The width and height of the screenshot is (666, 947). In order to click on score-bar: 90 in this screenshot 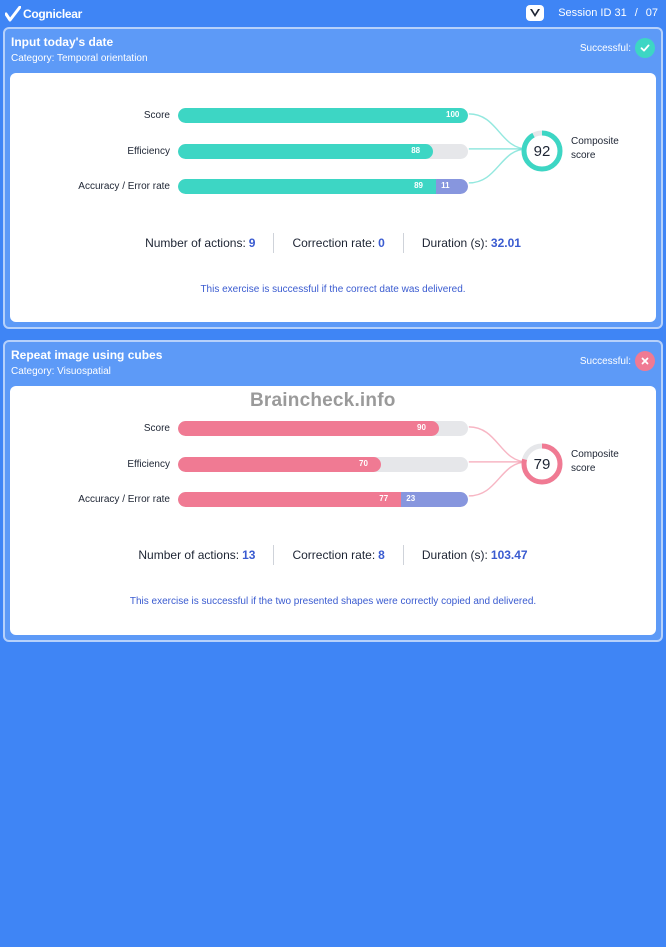, I will do `click(323, 428)`.